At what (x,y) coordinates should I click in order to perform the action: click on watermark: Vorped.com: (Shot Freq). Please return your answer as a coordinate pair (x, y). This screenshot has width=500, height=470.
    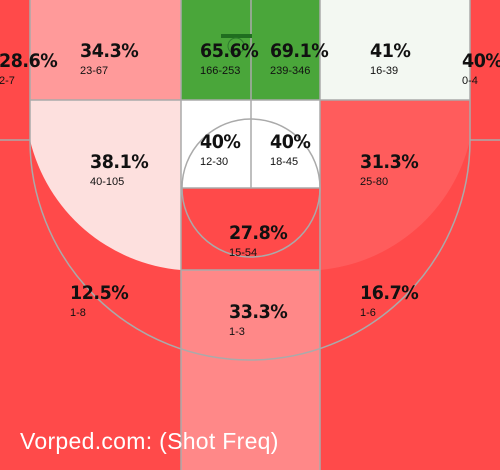
    Looking at the image, I should click on (149, 441).